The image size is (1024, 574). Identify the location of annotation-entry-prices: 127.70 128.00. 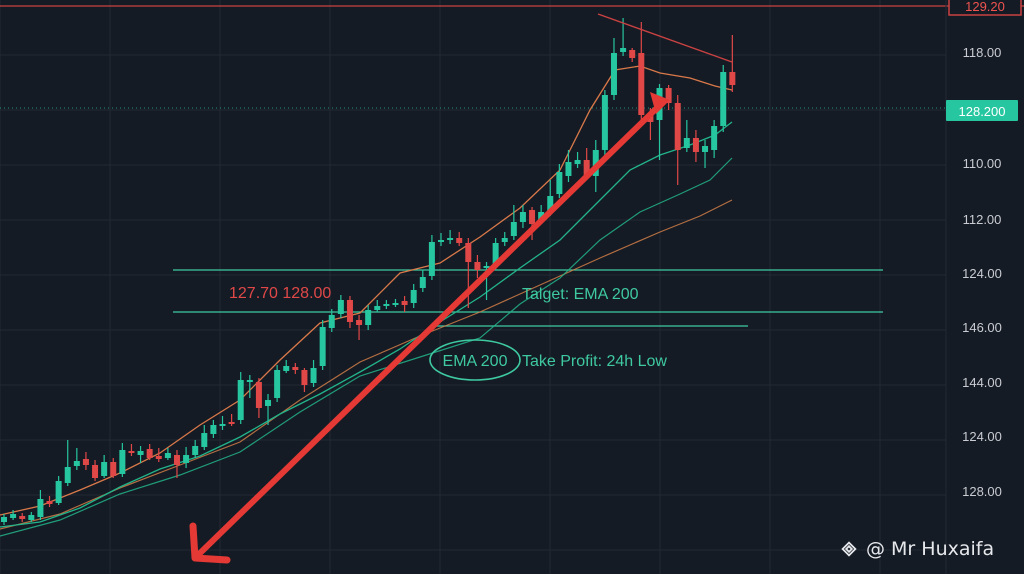
(280, 293).